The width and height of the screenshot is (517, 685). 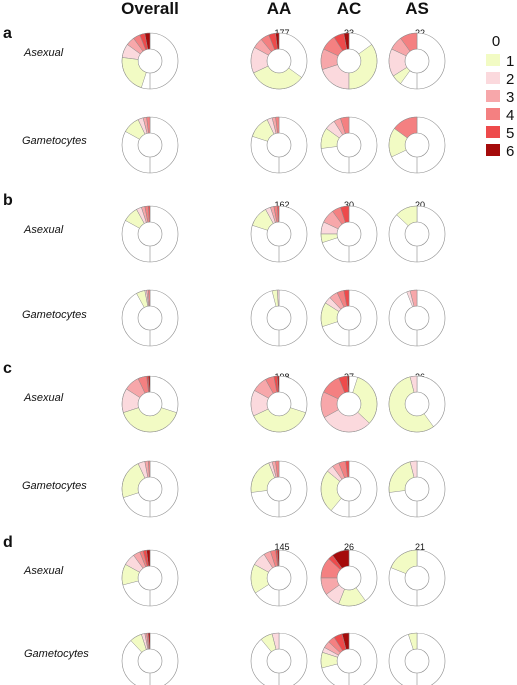 I want to click on donut-d-asexual-overall, so click(x=150, y=578).